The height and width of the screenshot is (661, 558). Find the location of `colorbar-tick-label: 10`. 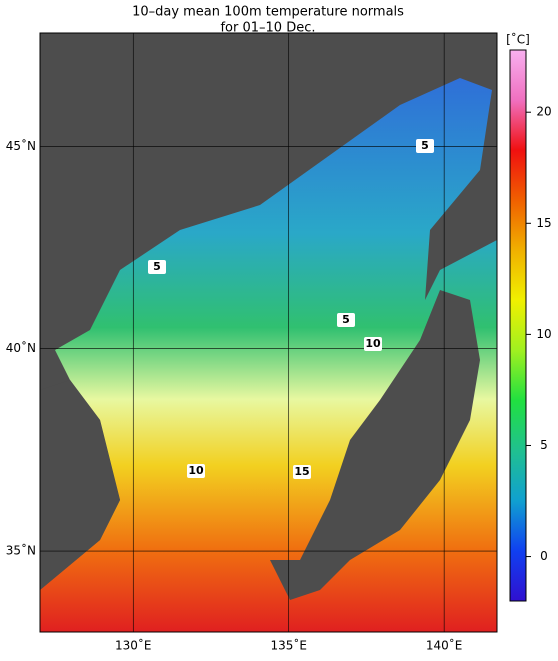

colorbar-tick-label: 10 is located at coordinates (543, 334).